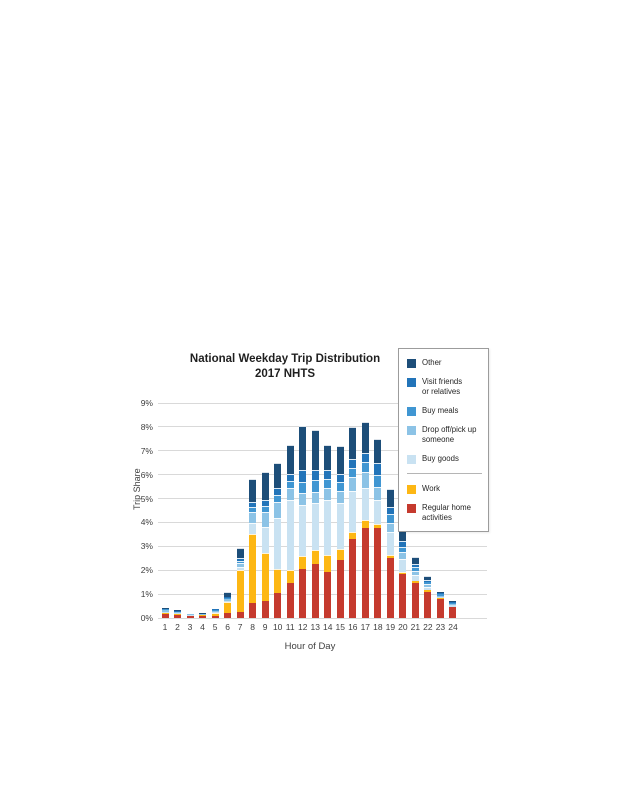  Describe the element at coordinates (290, 627) in the screenshot. I see `x-tick-label-11: 11` at that location.